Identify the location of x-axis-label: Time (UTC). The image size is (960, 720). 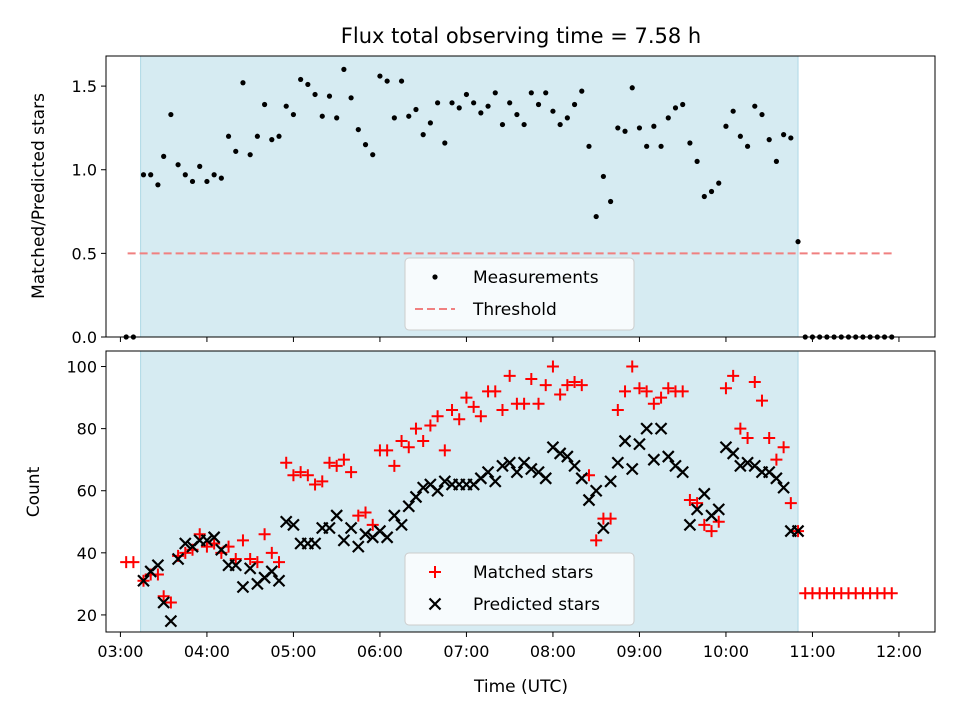
(520, 687).